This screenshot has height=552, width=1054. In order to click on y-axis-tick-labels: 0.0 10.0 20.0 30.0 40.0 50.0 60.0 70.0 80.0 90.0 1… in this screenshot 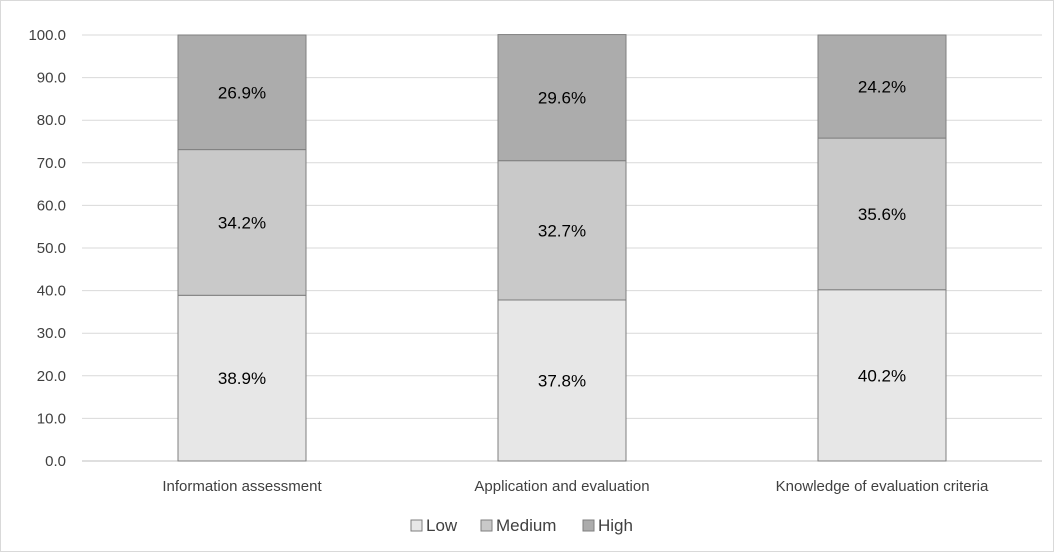, I will do `click(47, 248)`.